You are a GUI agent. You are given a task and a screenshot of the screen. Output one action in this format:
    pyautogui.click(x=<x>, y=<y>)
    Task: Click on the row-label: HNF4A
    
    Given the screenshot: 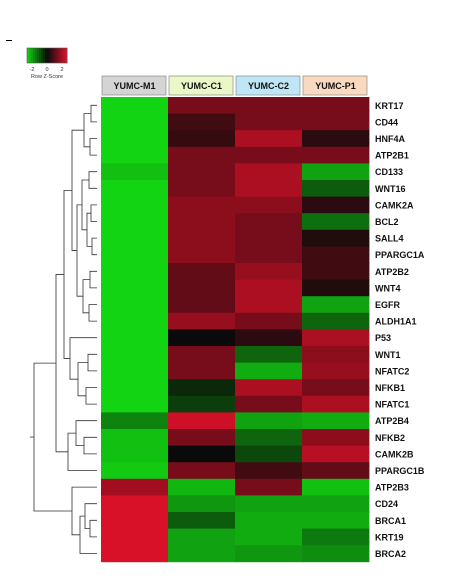 What is the action you would take?
    pyautogui.click(x=390, y=139)
    